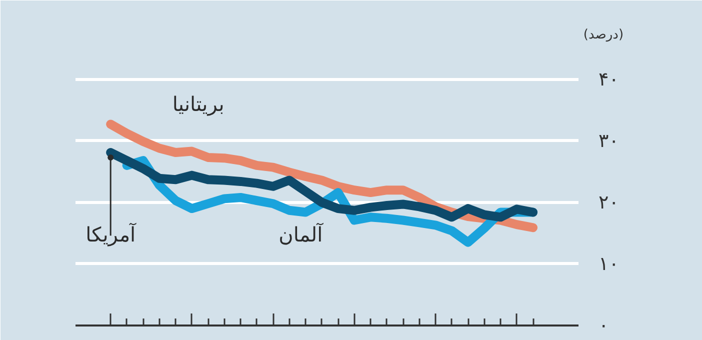  What do you see at coordinates (608, 263) in the screenshot?
I see `y-tick-label: ۱۰` at bounding box center [608, 263].